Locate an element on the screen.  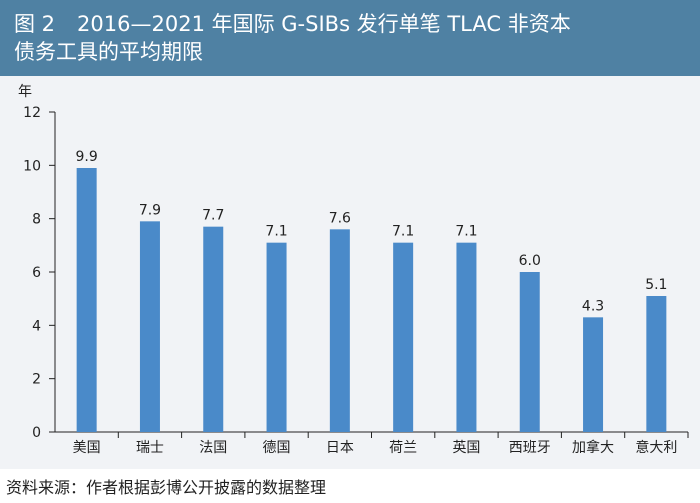
x-tick-label: 英国 is located at coordinates (466, 447).